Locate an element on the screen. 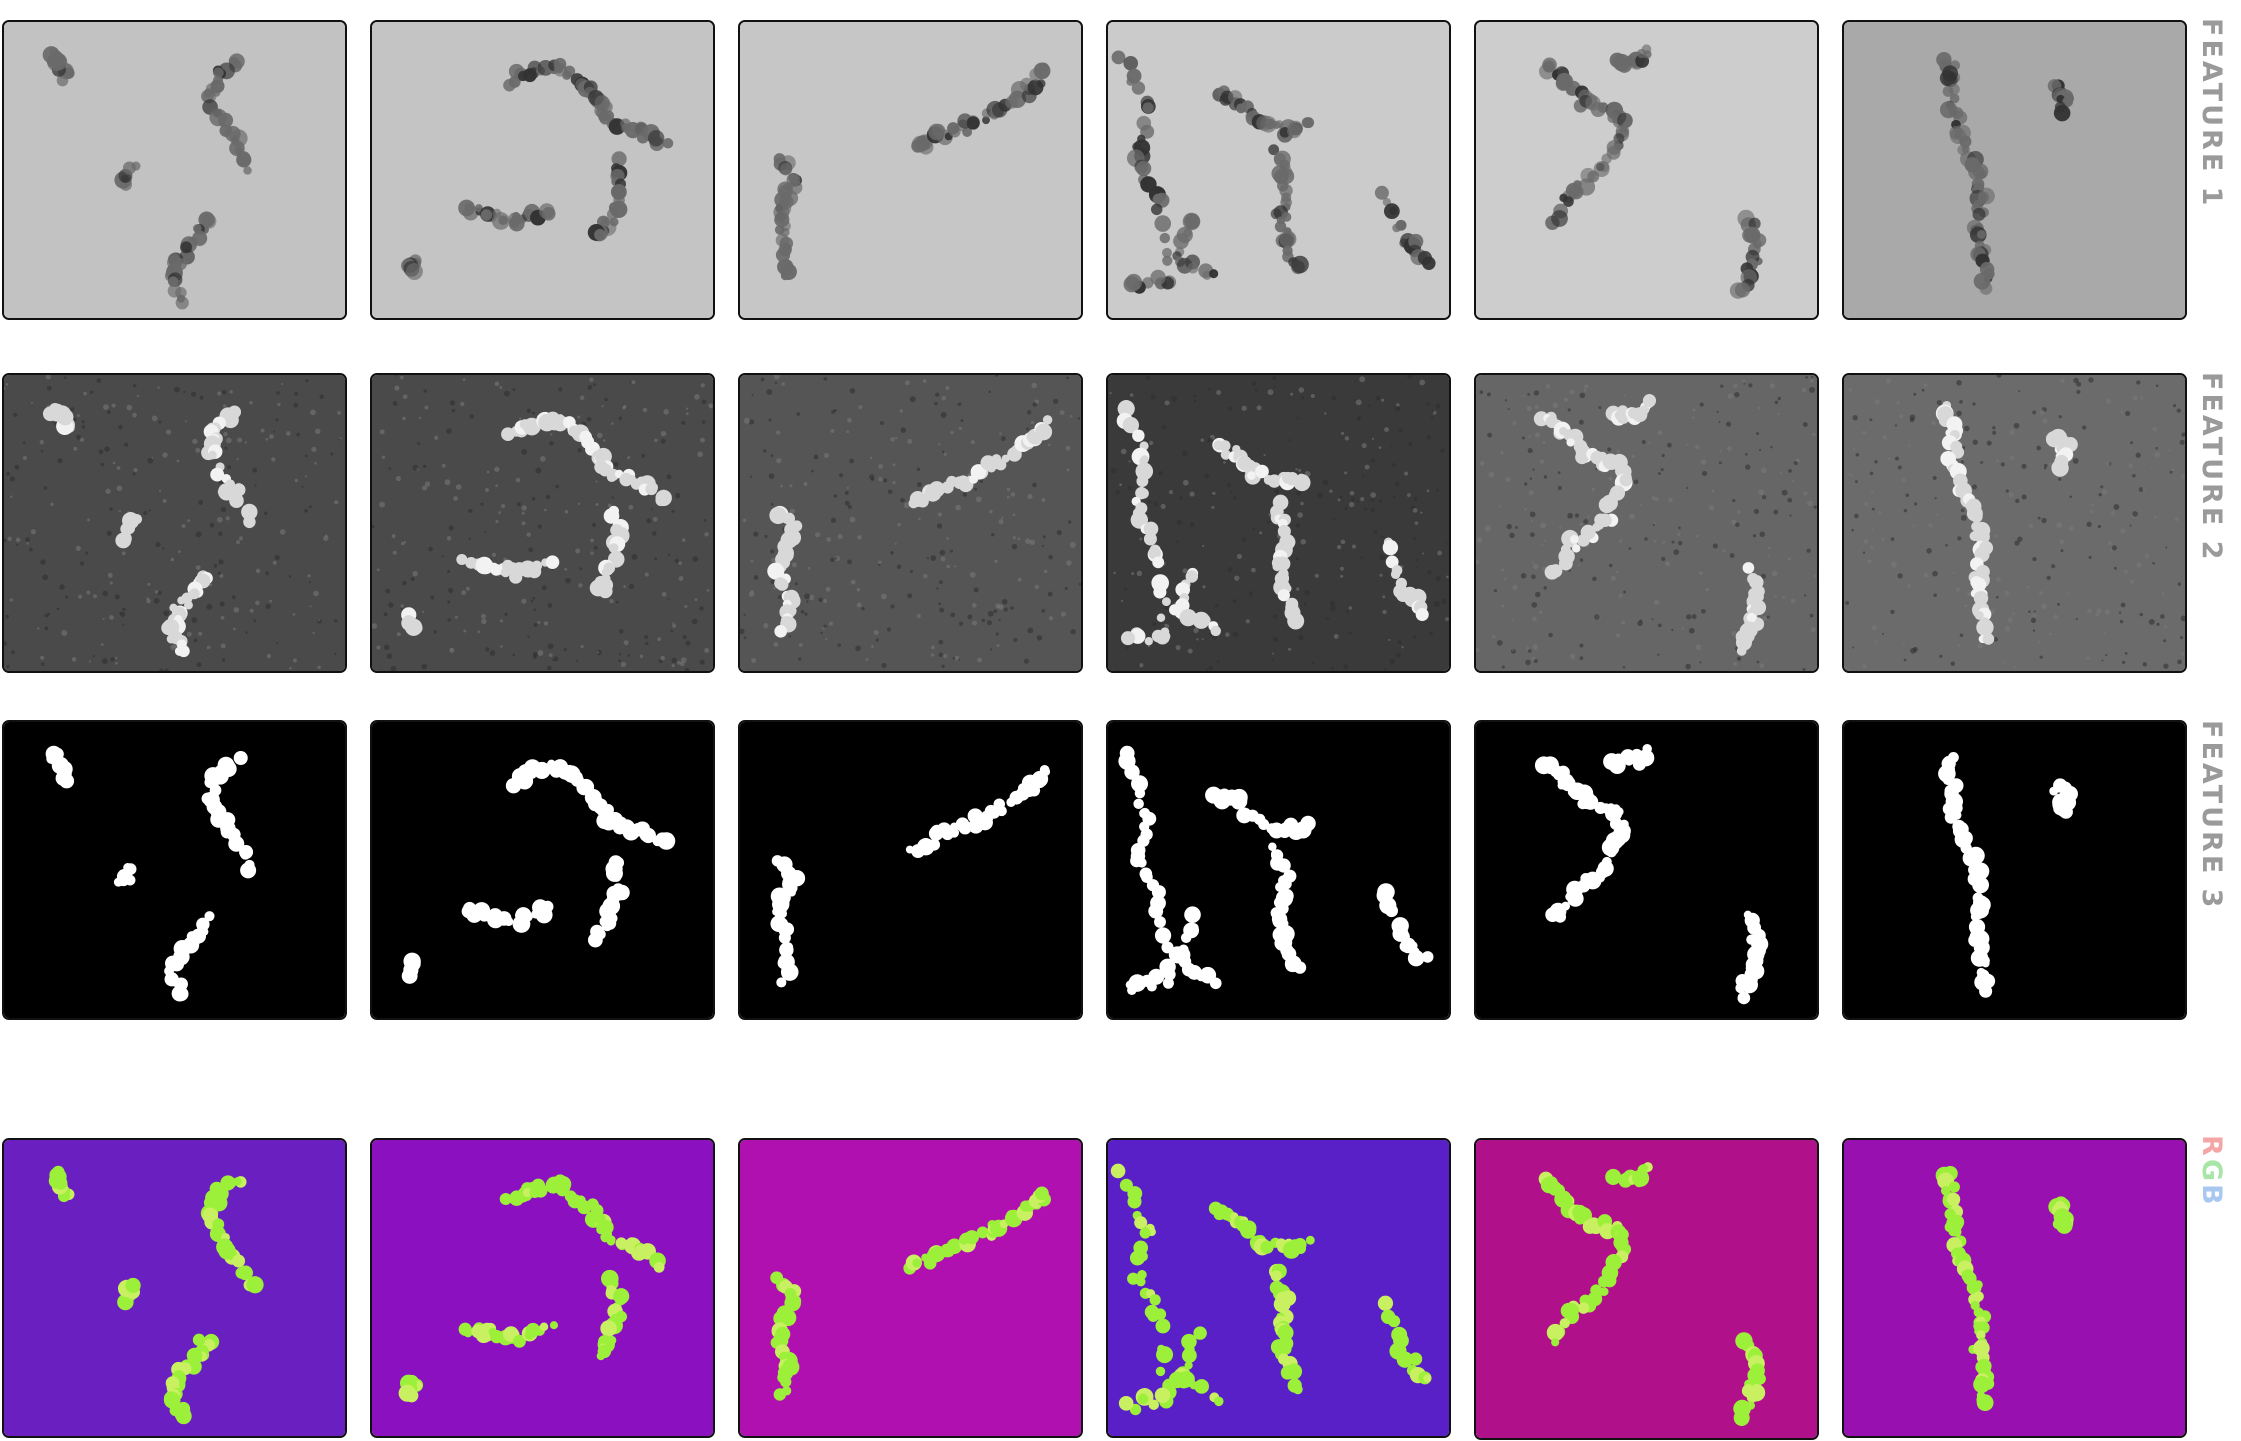 Image resolution: width=2241 pixels, height=1441 pixels. row-label-feature2: FEATURE 2 is located at coordinates (2211, 467).